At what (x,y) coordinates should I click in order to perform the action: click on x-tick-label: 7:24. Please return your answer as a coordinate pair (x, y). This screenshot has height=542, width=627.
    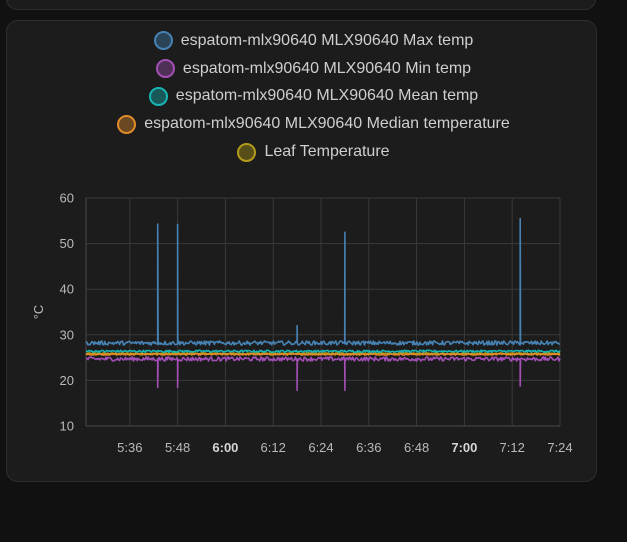
    Looking at the image, I should click on (559, 447).